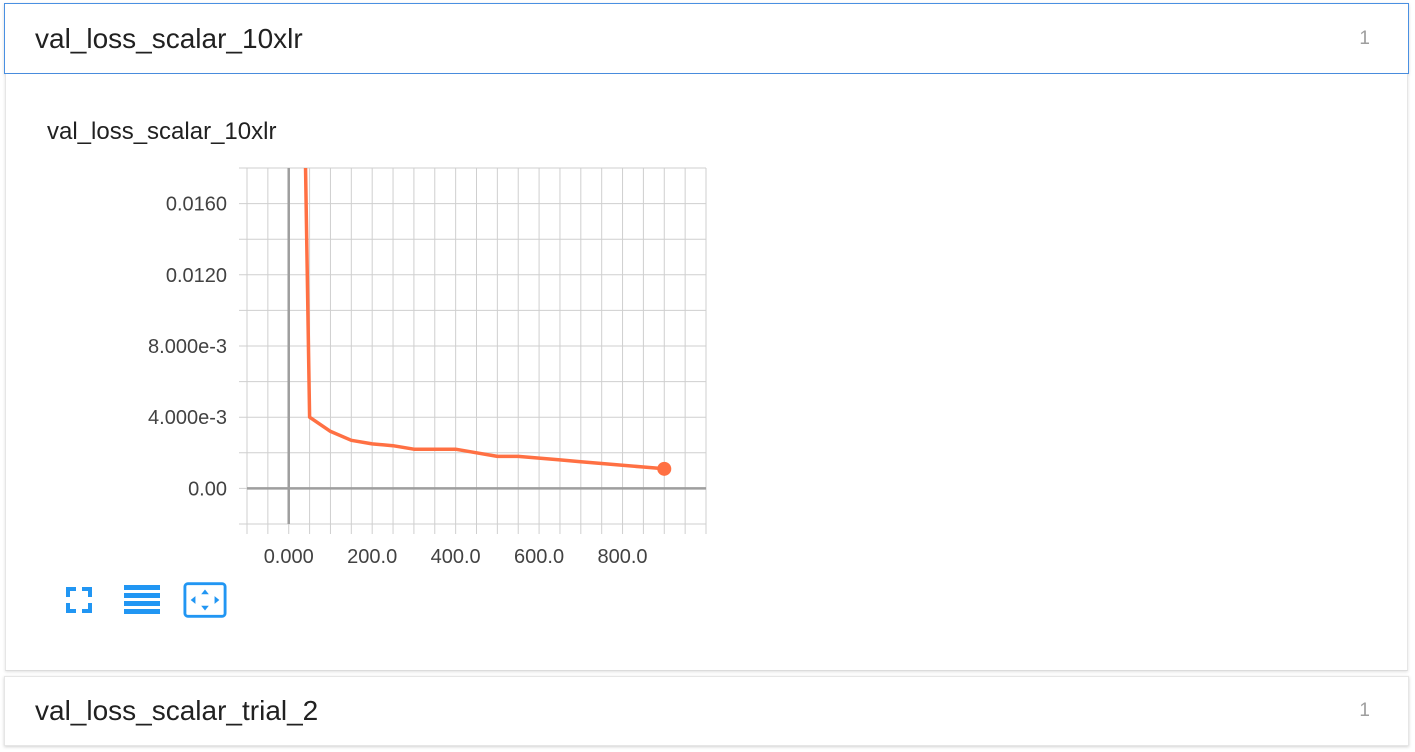 Image resolution: width=1415 pixels, height=752 pixels. I want to click on x-tick-label: 600.0, so click(539, 557).